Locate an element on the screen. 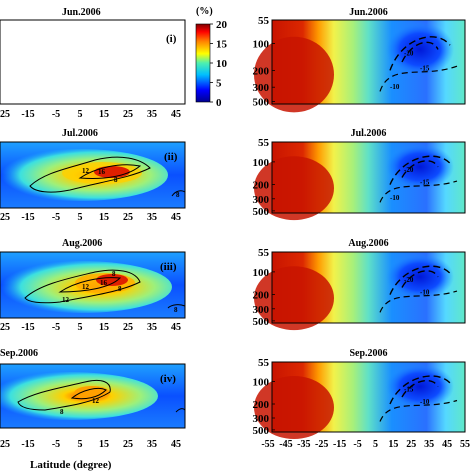  right-x-tick-label: -35 is located at coordinates (303, 444).